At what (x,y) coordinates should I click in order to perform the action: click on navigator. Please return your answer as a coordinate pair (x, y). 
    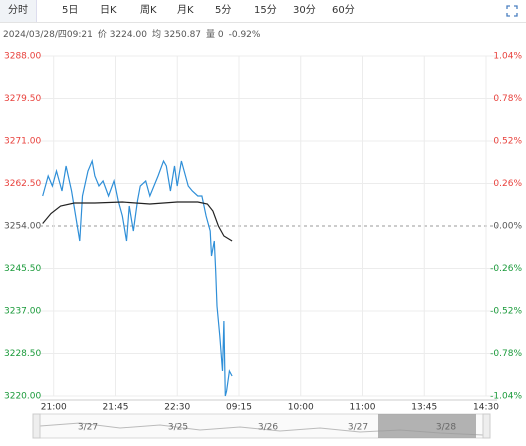
    Looking at the image, I should click on (261, 426).